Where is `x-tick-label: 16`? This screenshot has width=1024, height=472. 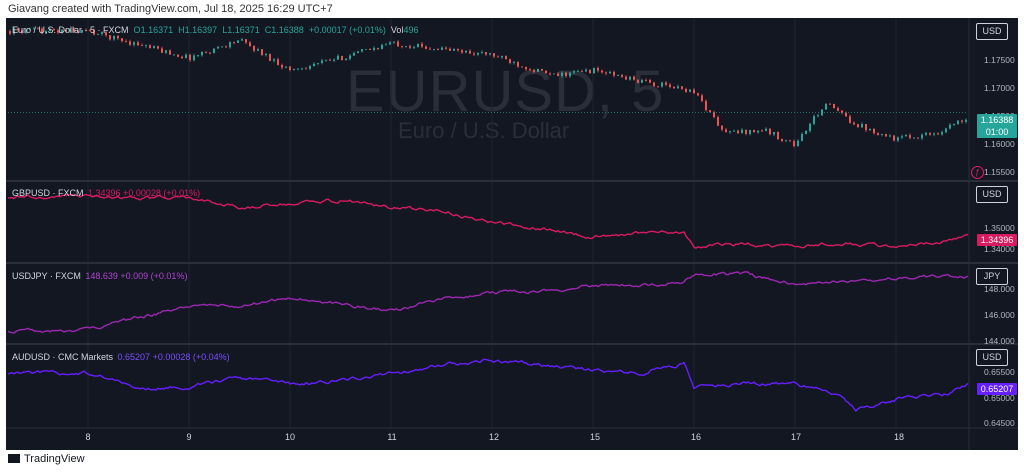
x-tick-label: 16 is located at coordinates (696, 437).